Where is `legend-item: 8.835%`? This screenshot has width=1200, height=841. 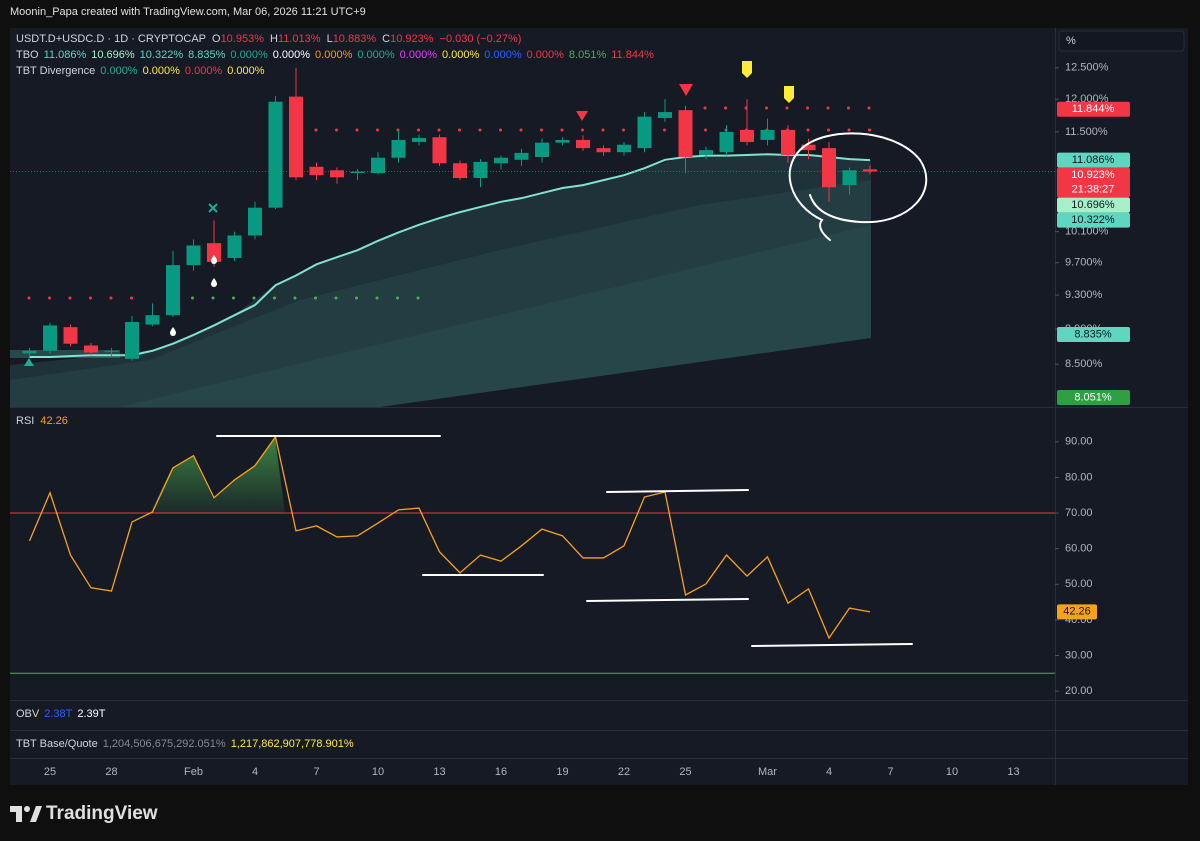
legend-item: 8.835% is located at coordinates (207, 55).